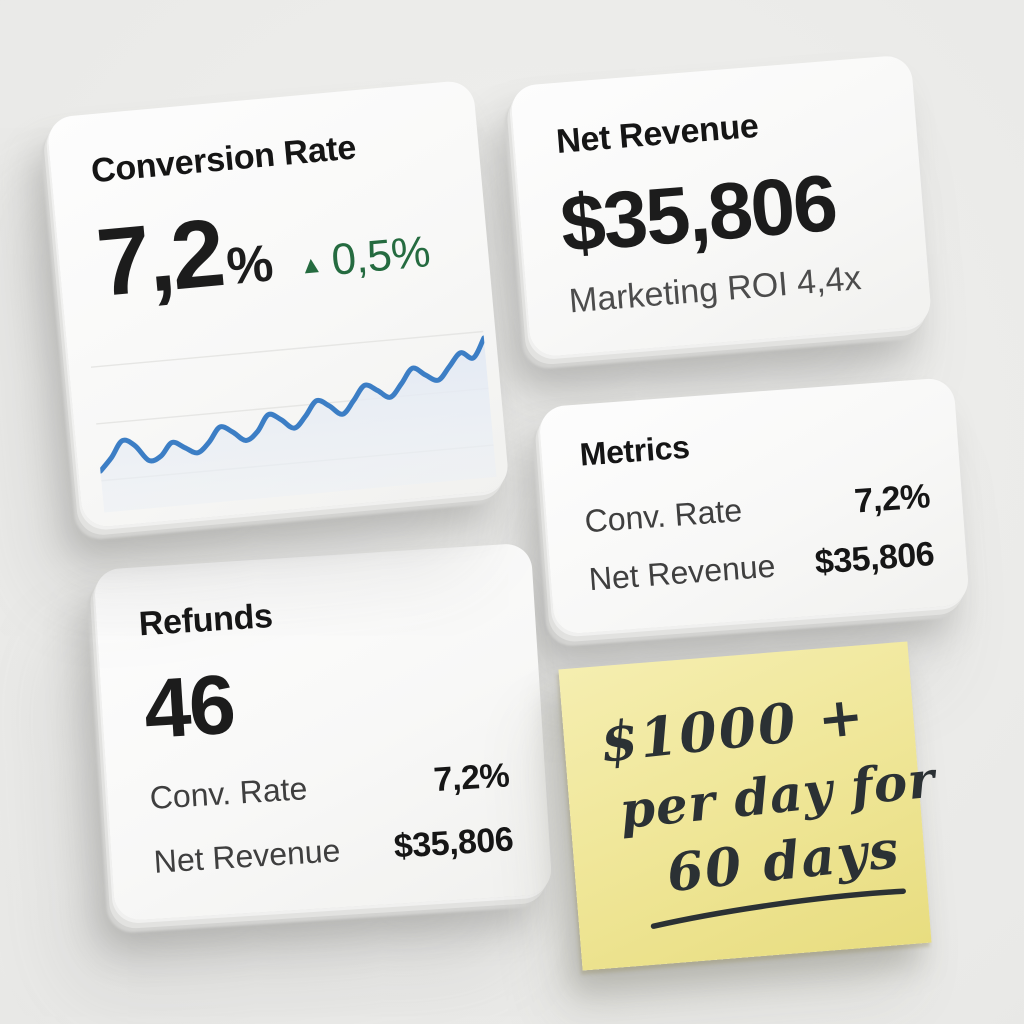  What do you see at coordinates (380, 256) in the screenshot?
I see `conversion-rate-delta-value: 0,5%` at bounding box center [380, 256].